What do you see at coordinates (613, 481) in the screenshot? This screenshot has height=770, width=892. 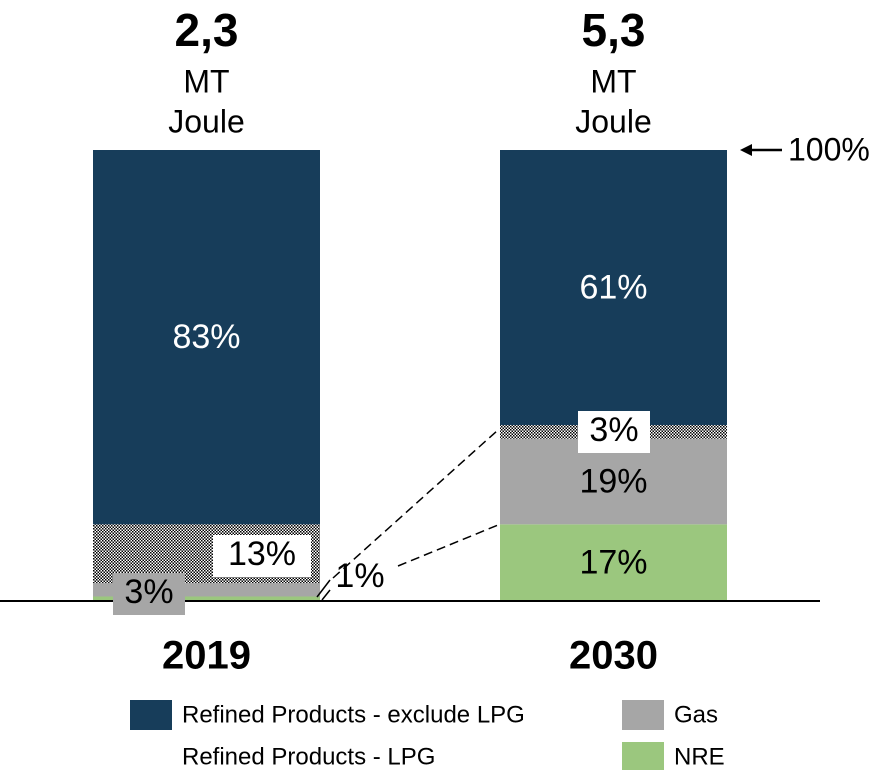 I see `value-label: 19%` at bounding box center [613, 481].